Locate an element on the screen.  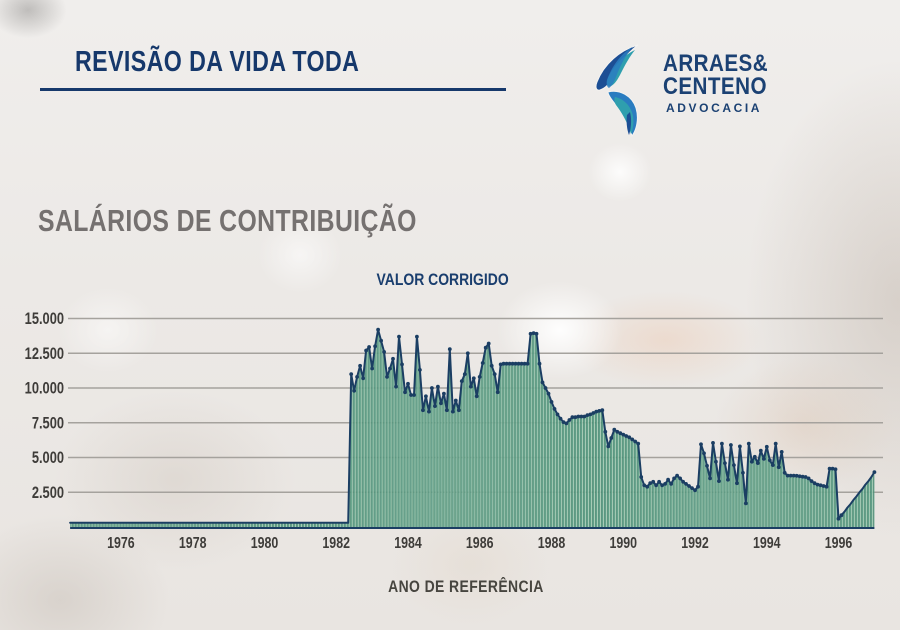
y-axis-tick-label: 2.500 is located at coordinates (48, 493).